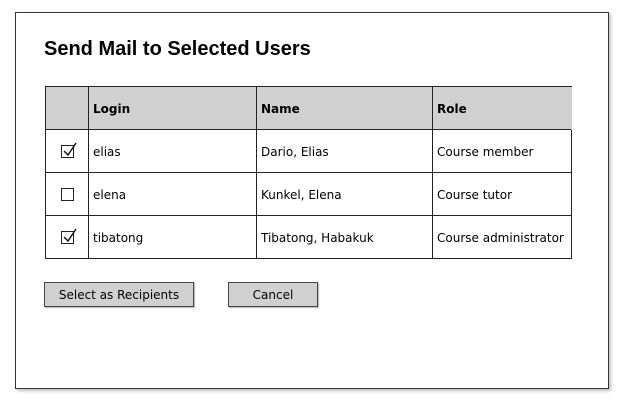 Image resolution: width=629 pixels, height=403 pixels. Describe the element at coordinates (119, 294) in the screenshot. I see `action-button: Select as Recipients` at that location.